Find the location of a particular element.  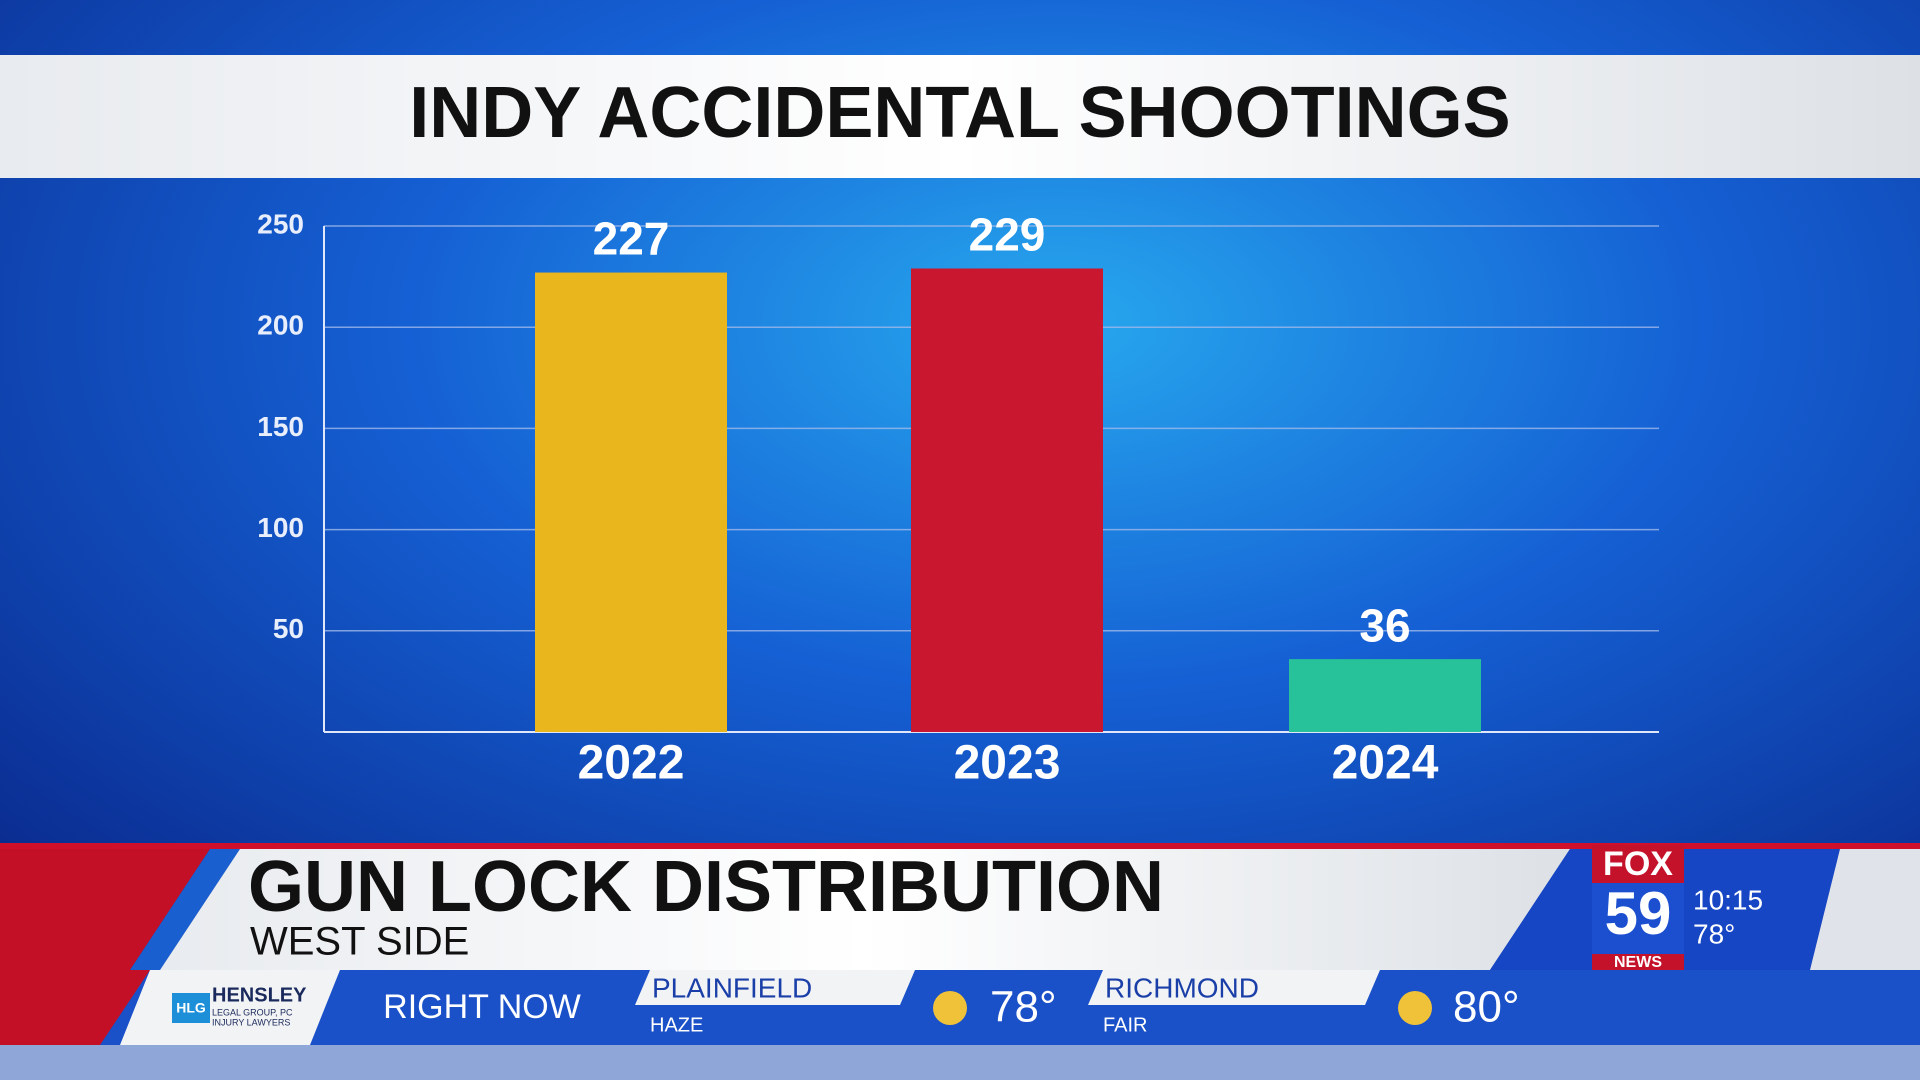

headline-band is located at coordinates (865, 909).